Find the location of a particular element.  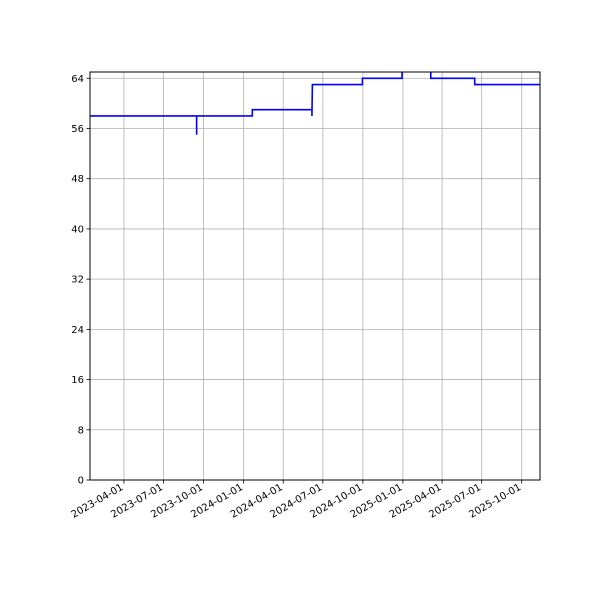

series-layer is located at coordinates (315, 103).